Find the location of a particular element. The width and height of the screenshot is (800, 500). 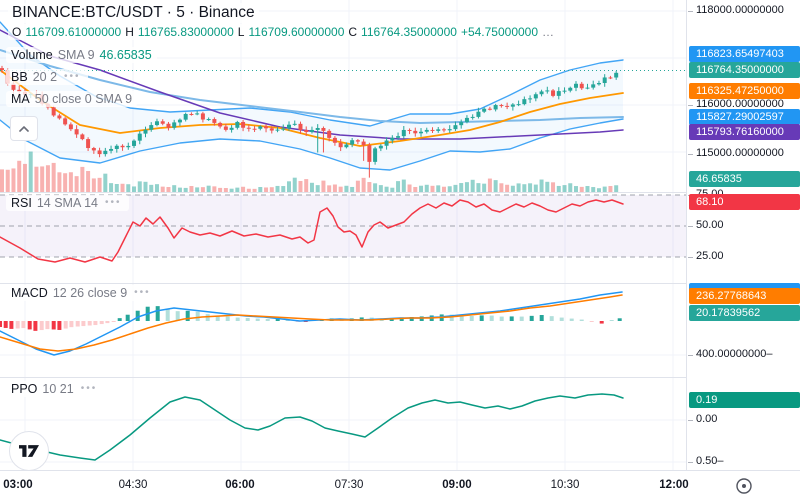

tradingview-logo-icon is located at coordinates (29, 451).